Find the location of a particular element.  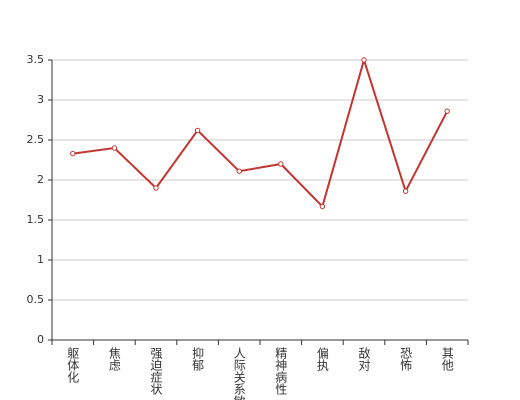

y-tick-label: 2.5 is located at coordinates (36, 139).